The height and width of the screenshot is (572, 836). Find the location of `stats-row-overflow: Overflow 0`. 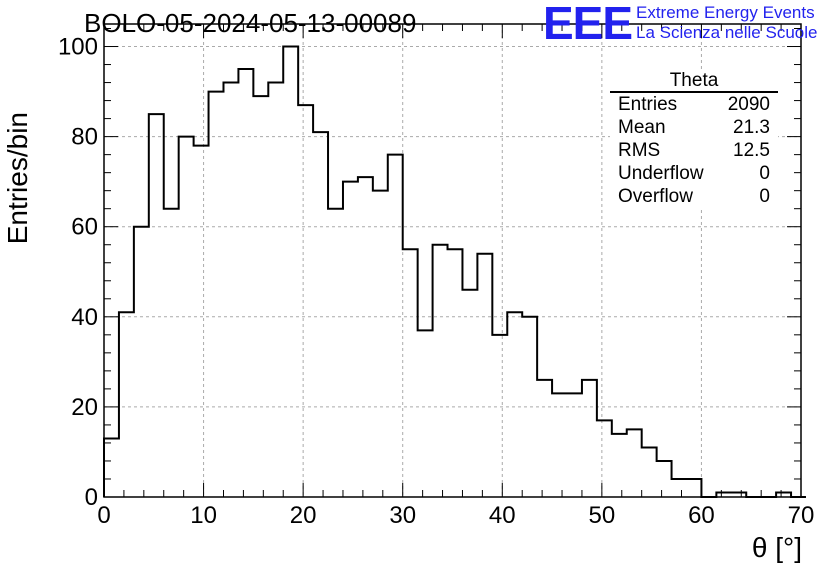

stats-row-overflow: Overflow 0 is located at coordinates (694, 196).